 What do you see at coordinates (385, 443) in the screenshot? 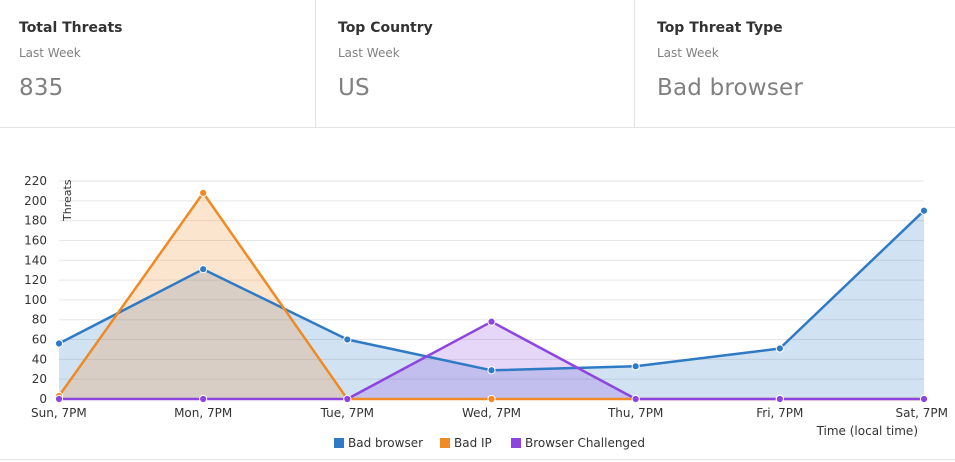
I see `legend-label: Bad browser` at bounding box center [385, 443].